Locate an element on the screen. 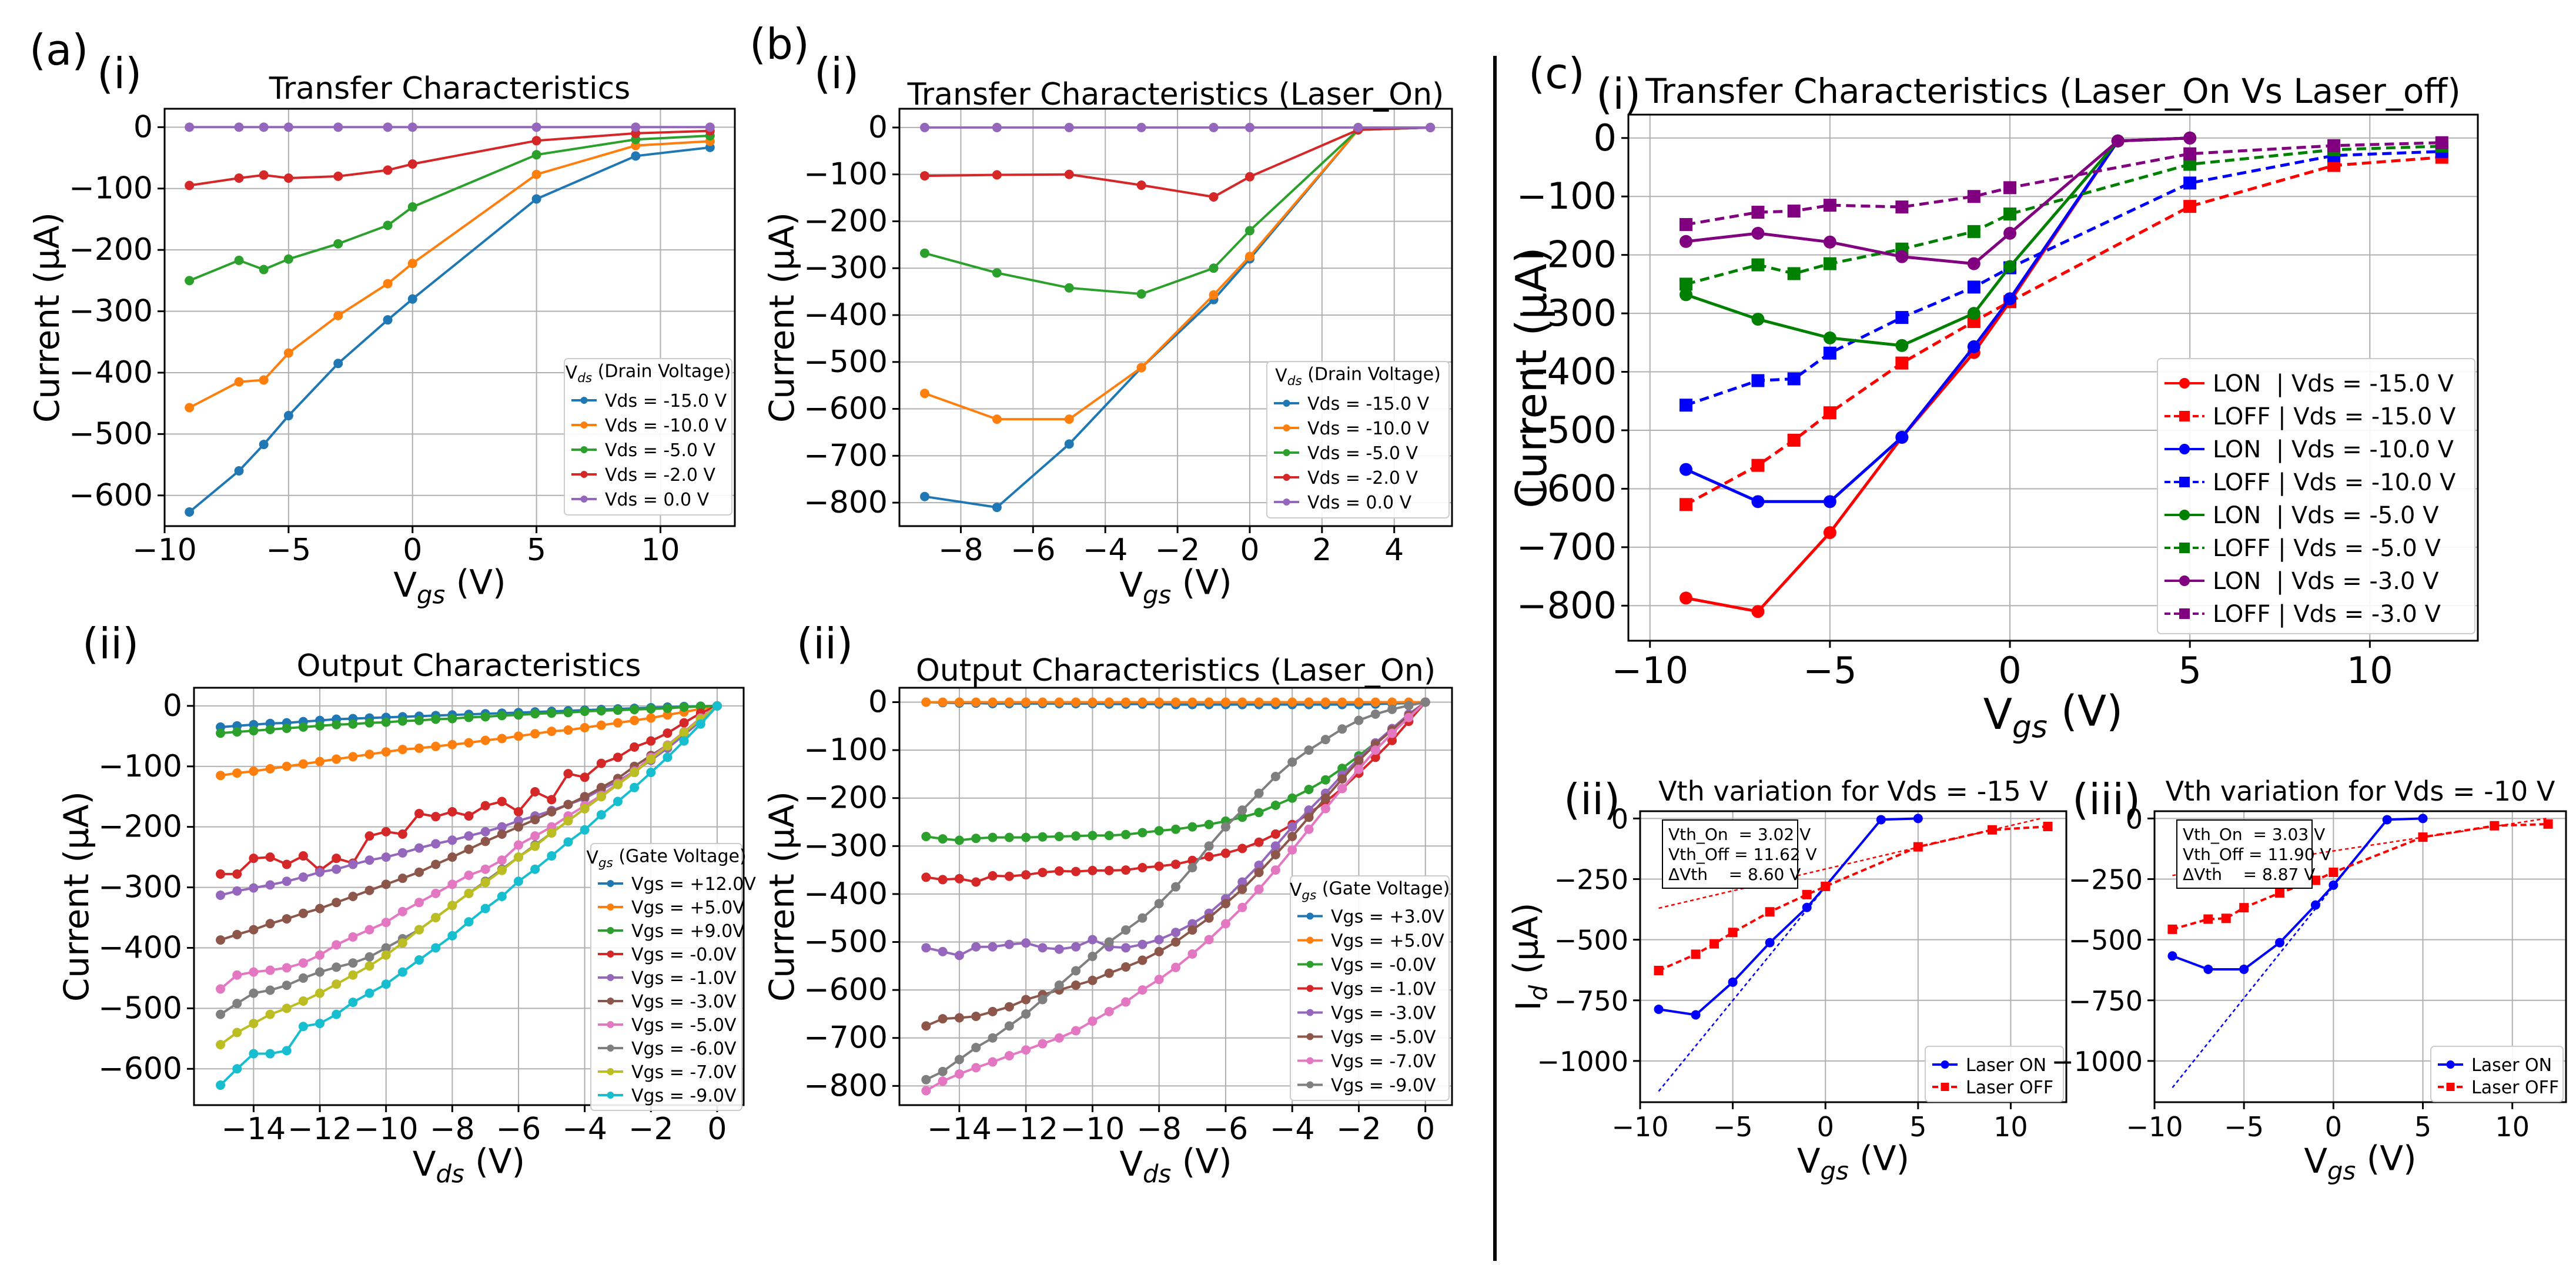 This screenshot has height=1265, width=2576. y-tick-label: −700 is located at coordinates (846, 455).